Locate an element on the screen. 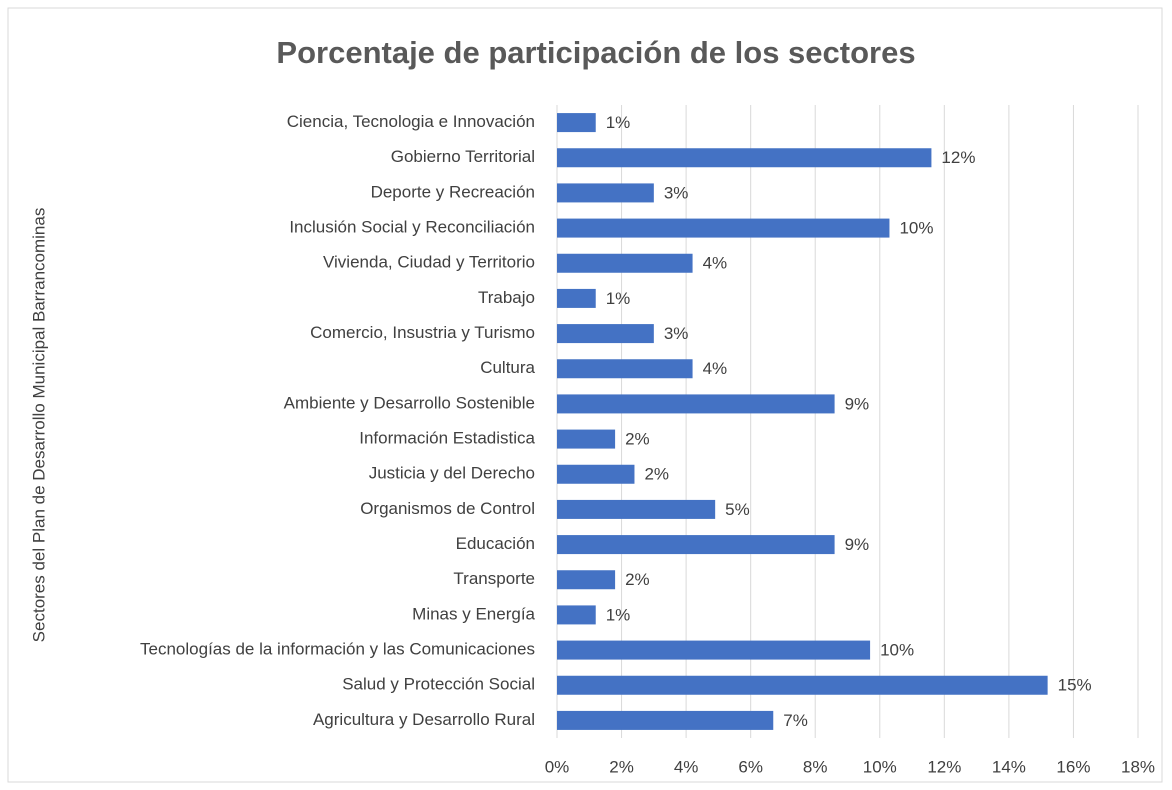 The image size is (1172, 790). x-tick-label: 2% is located at coordinates (621, 766).